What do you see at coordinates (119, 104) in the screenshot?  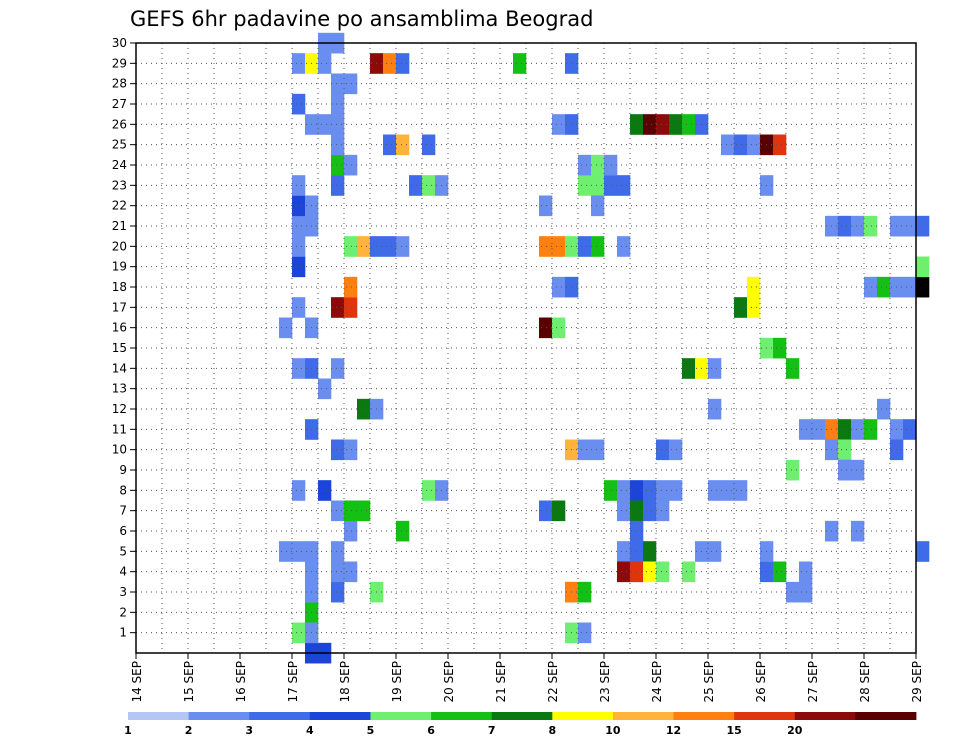 I see `y-tick-label: 27` at bounding box center [119, 104].